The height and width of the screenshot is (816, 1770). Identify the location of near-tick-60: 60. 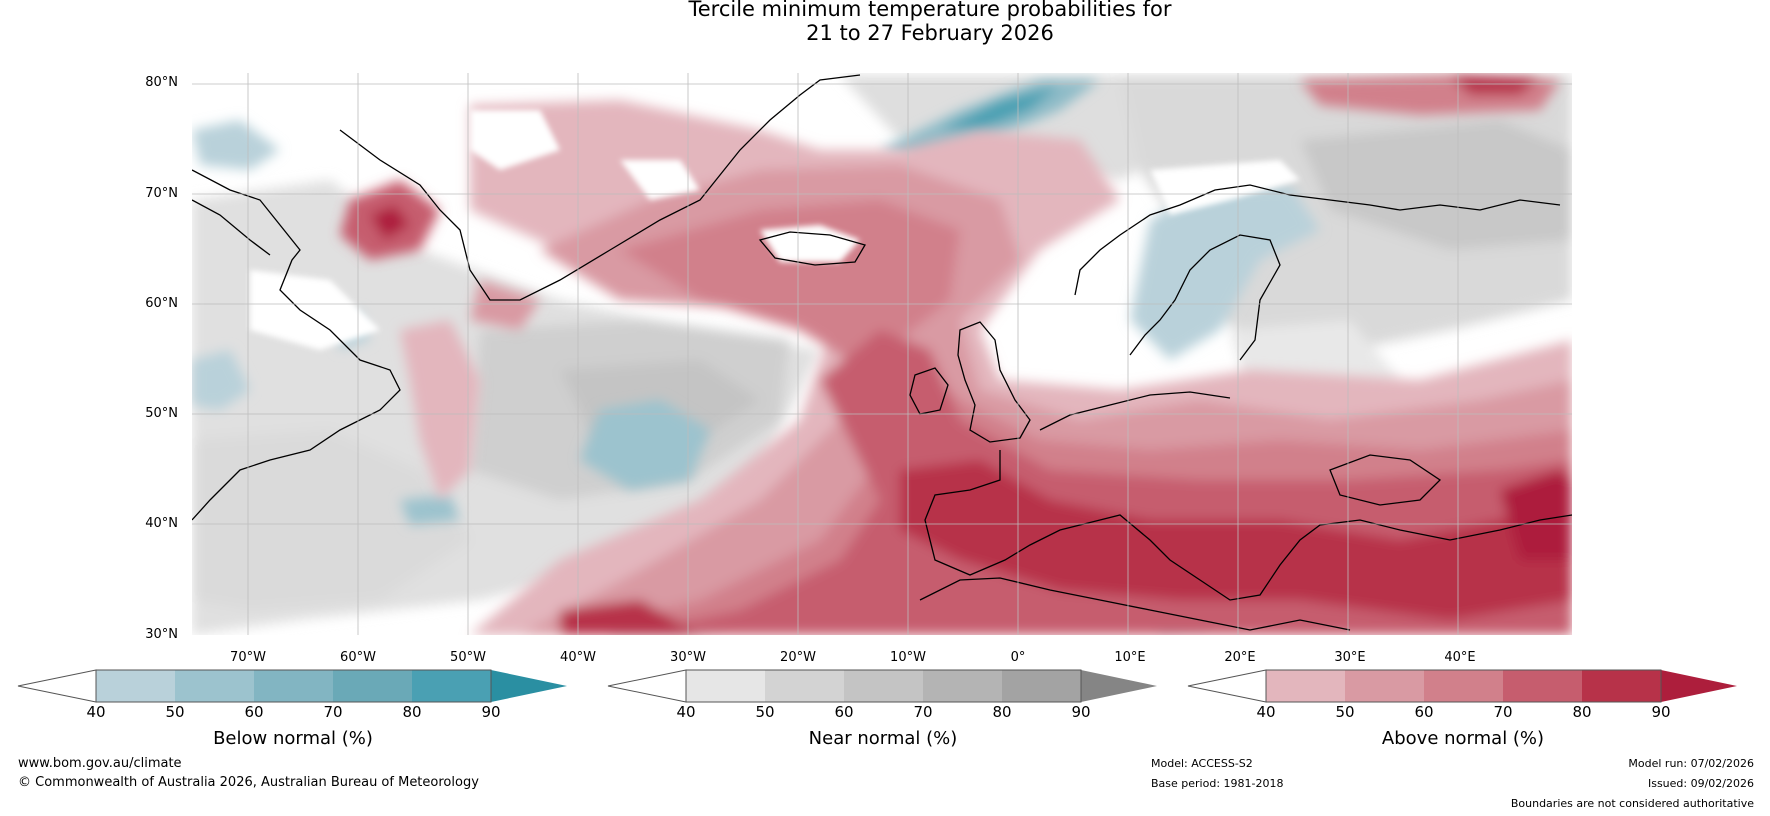
(844, 712).